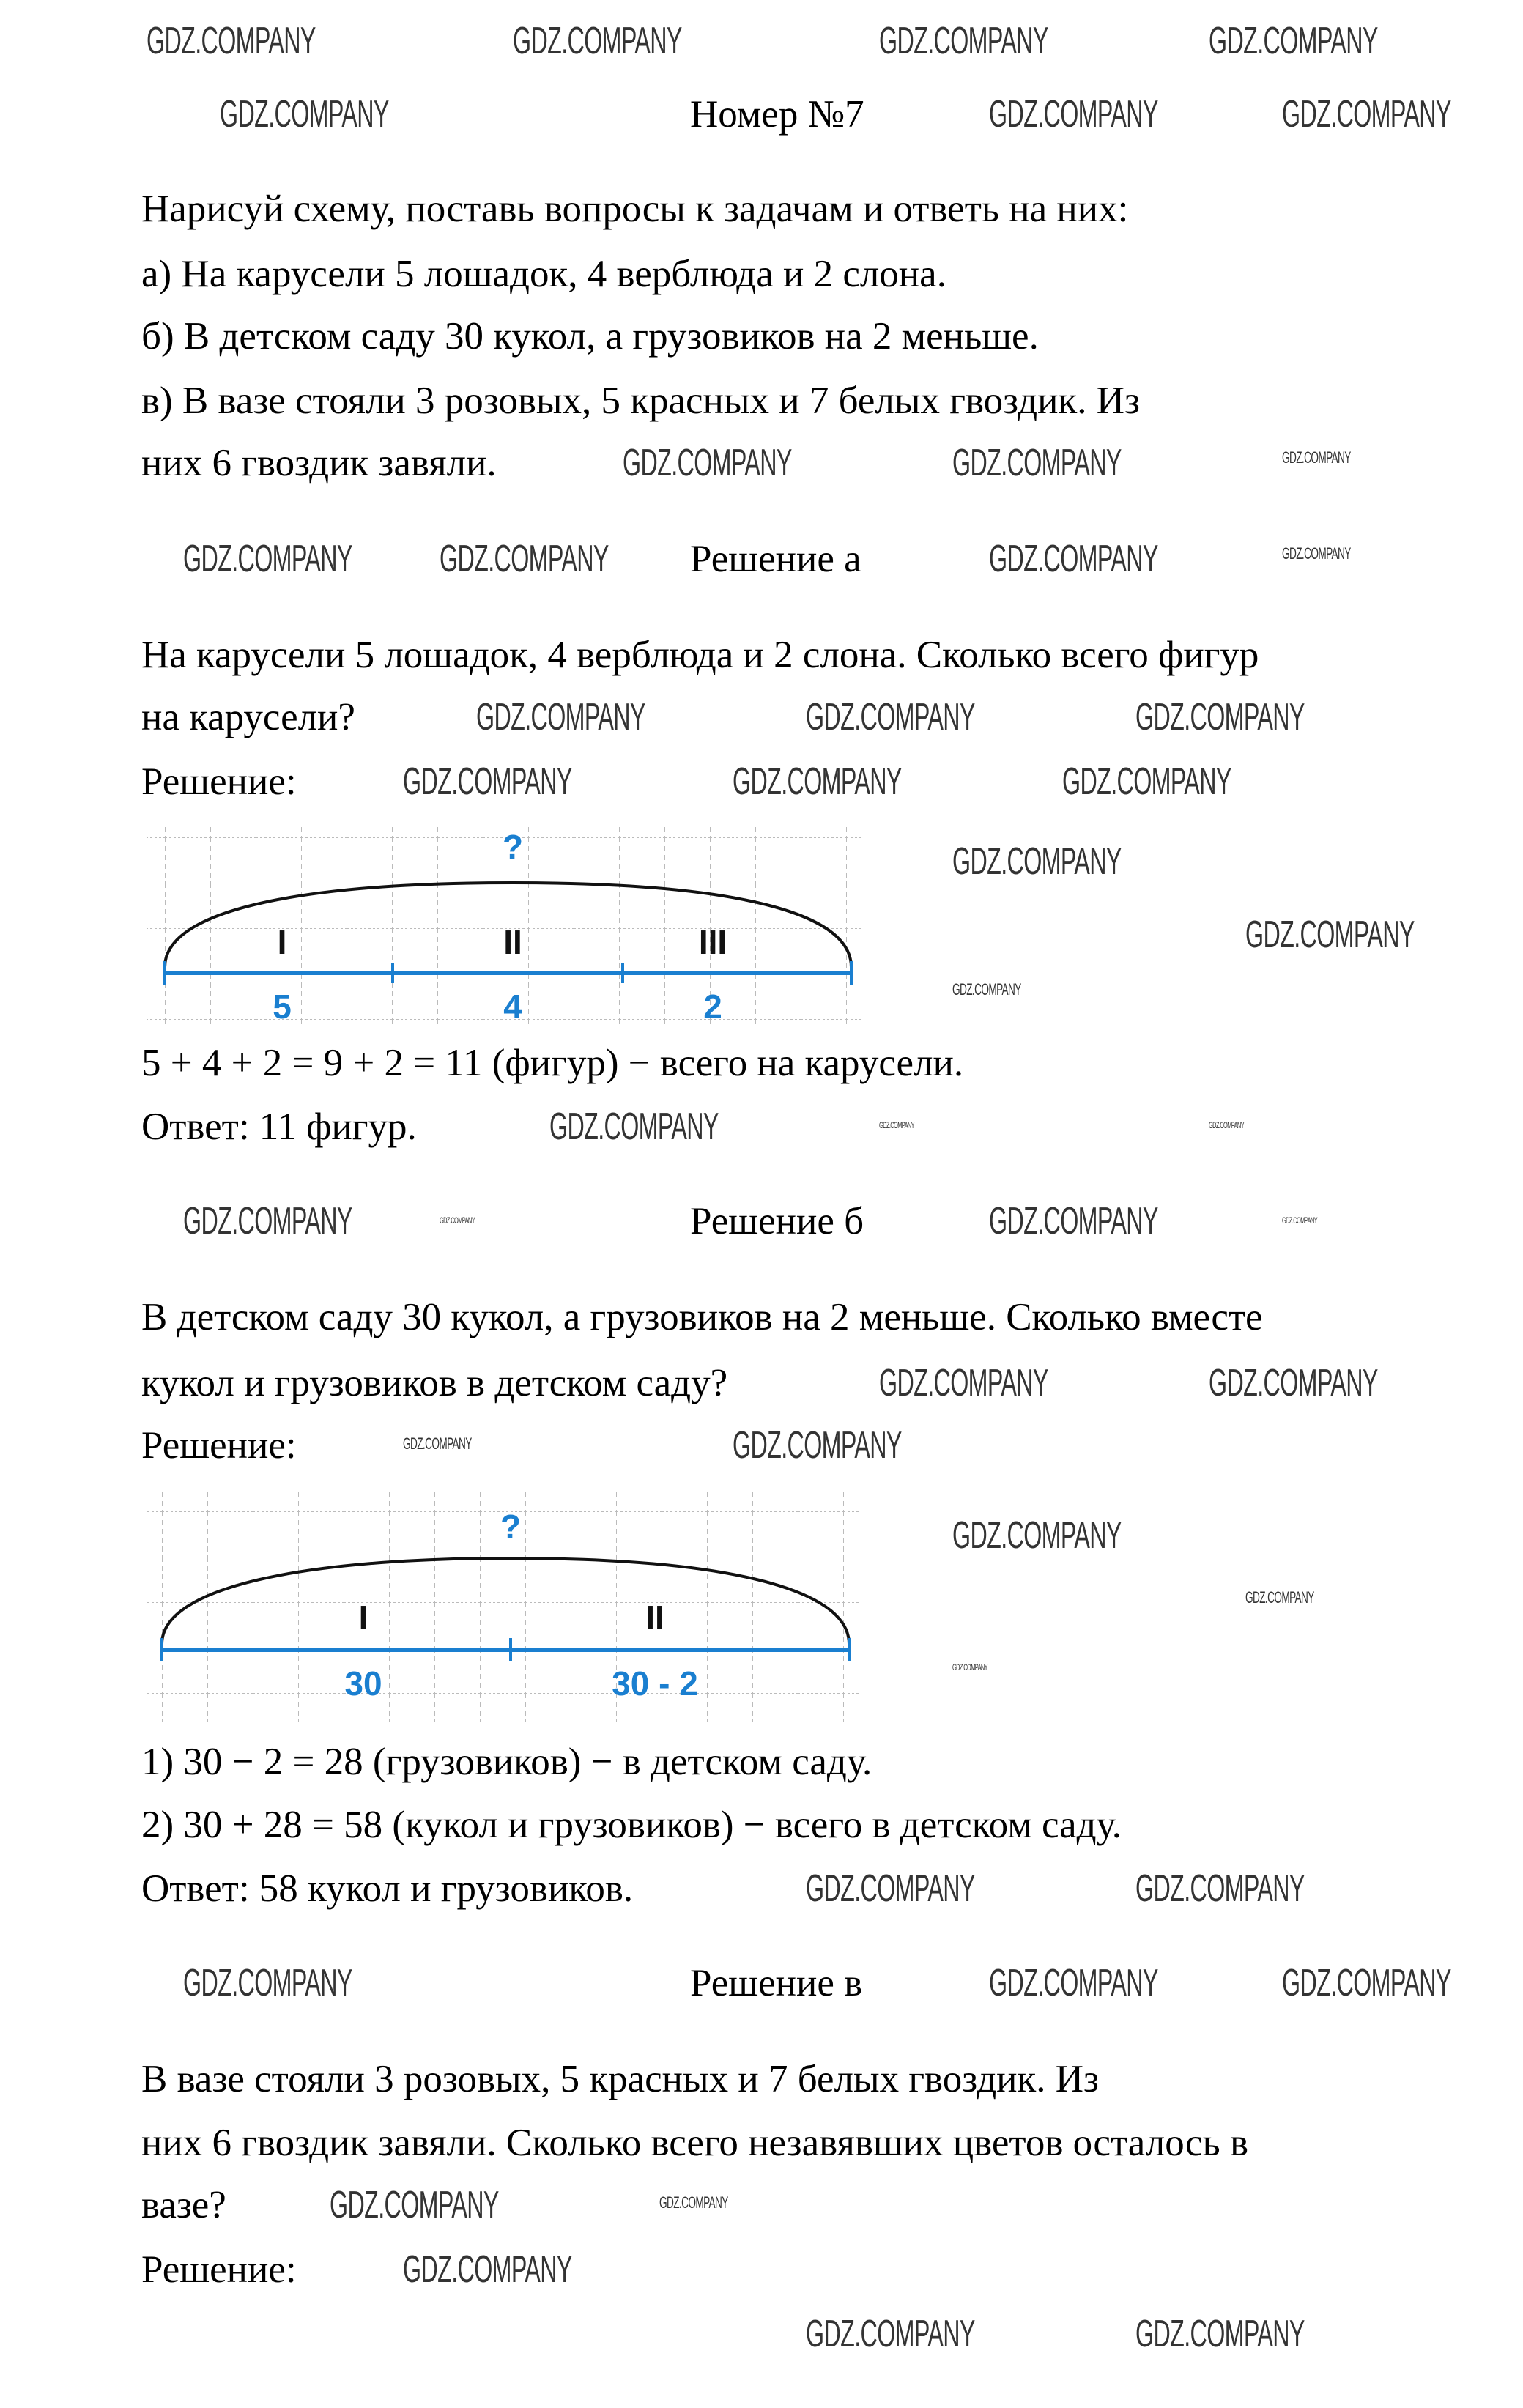 This screenshot has height=2408, width=1523. I want to click on value-label: 5, so click(282, 1007).